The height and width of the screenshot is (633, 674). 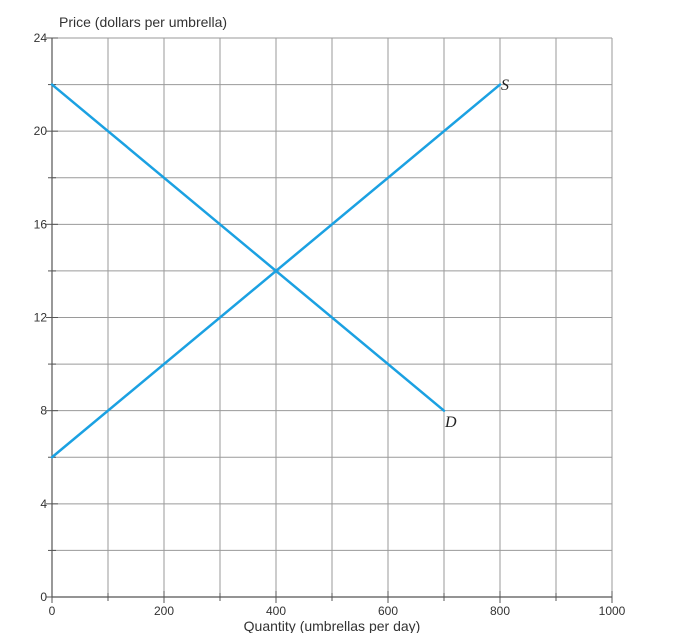 I want to click on y-tick-label: 4, so click(x=43, y=504).